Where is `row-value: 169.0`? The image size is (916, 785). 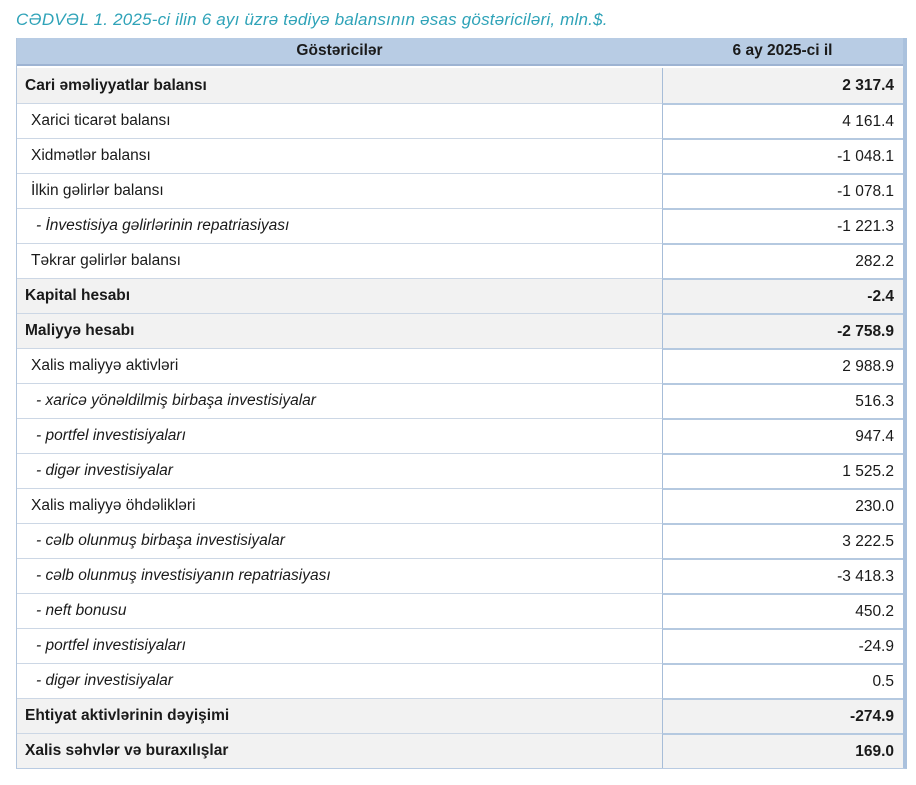
row-value: 169.0 is located at coordinates (782, 750).